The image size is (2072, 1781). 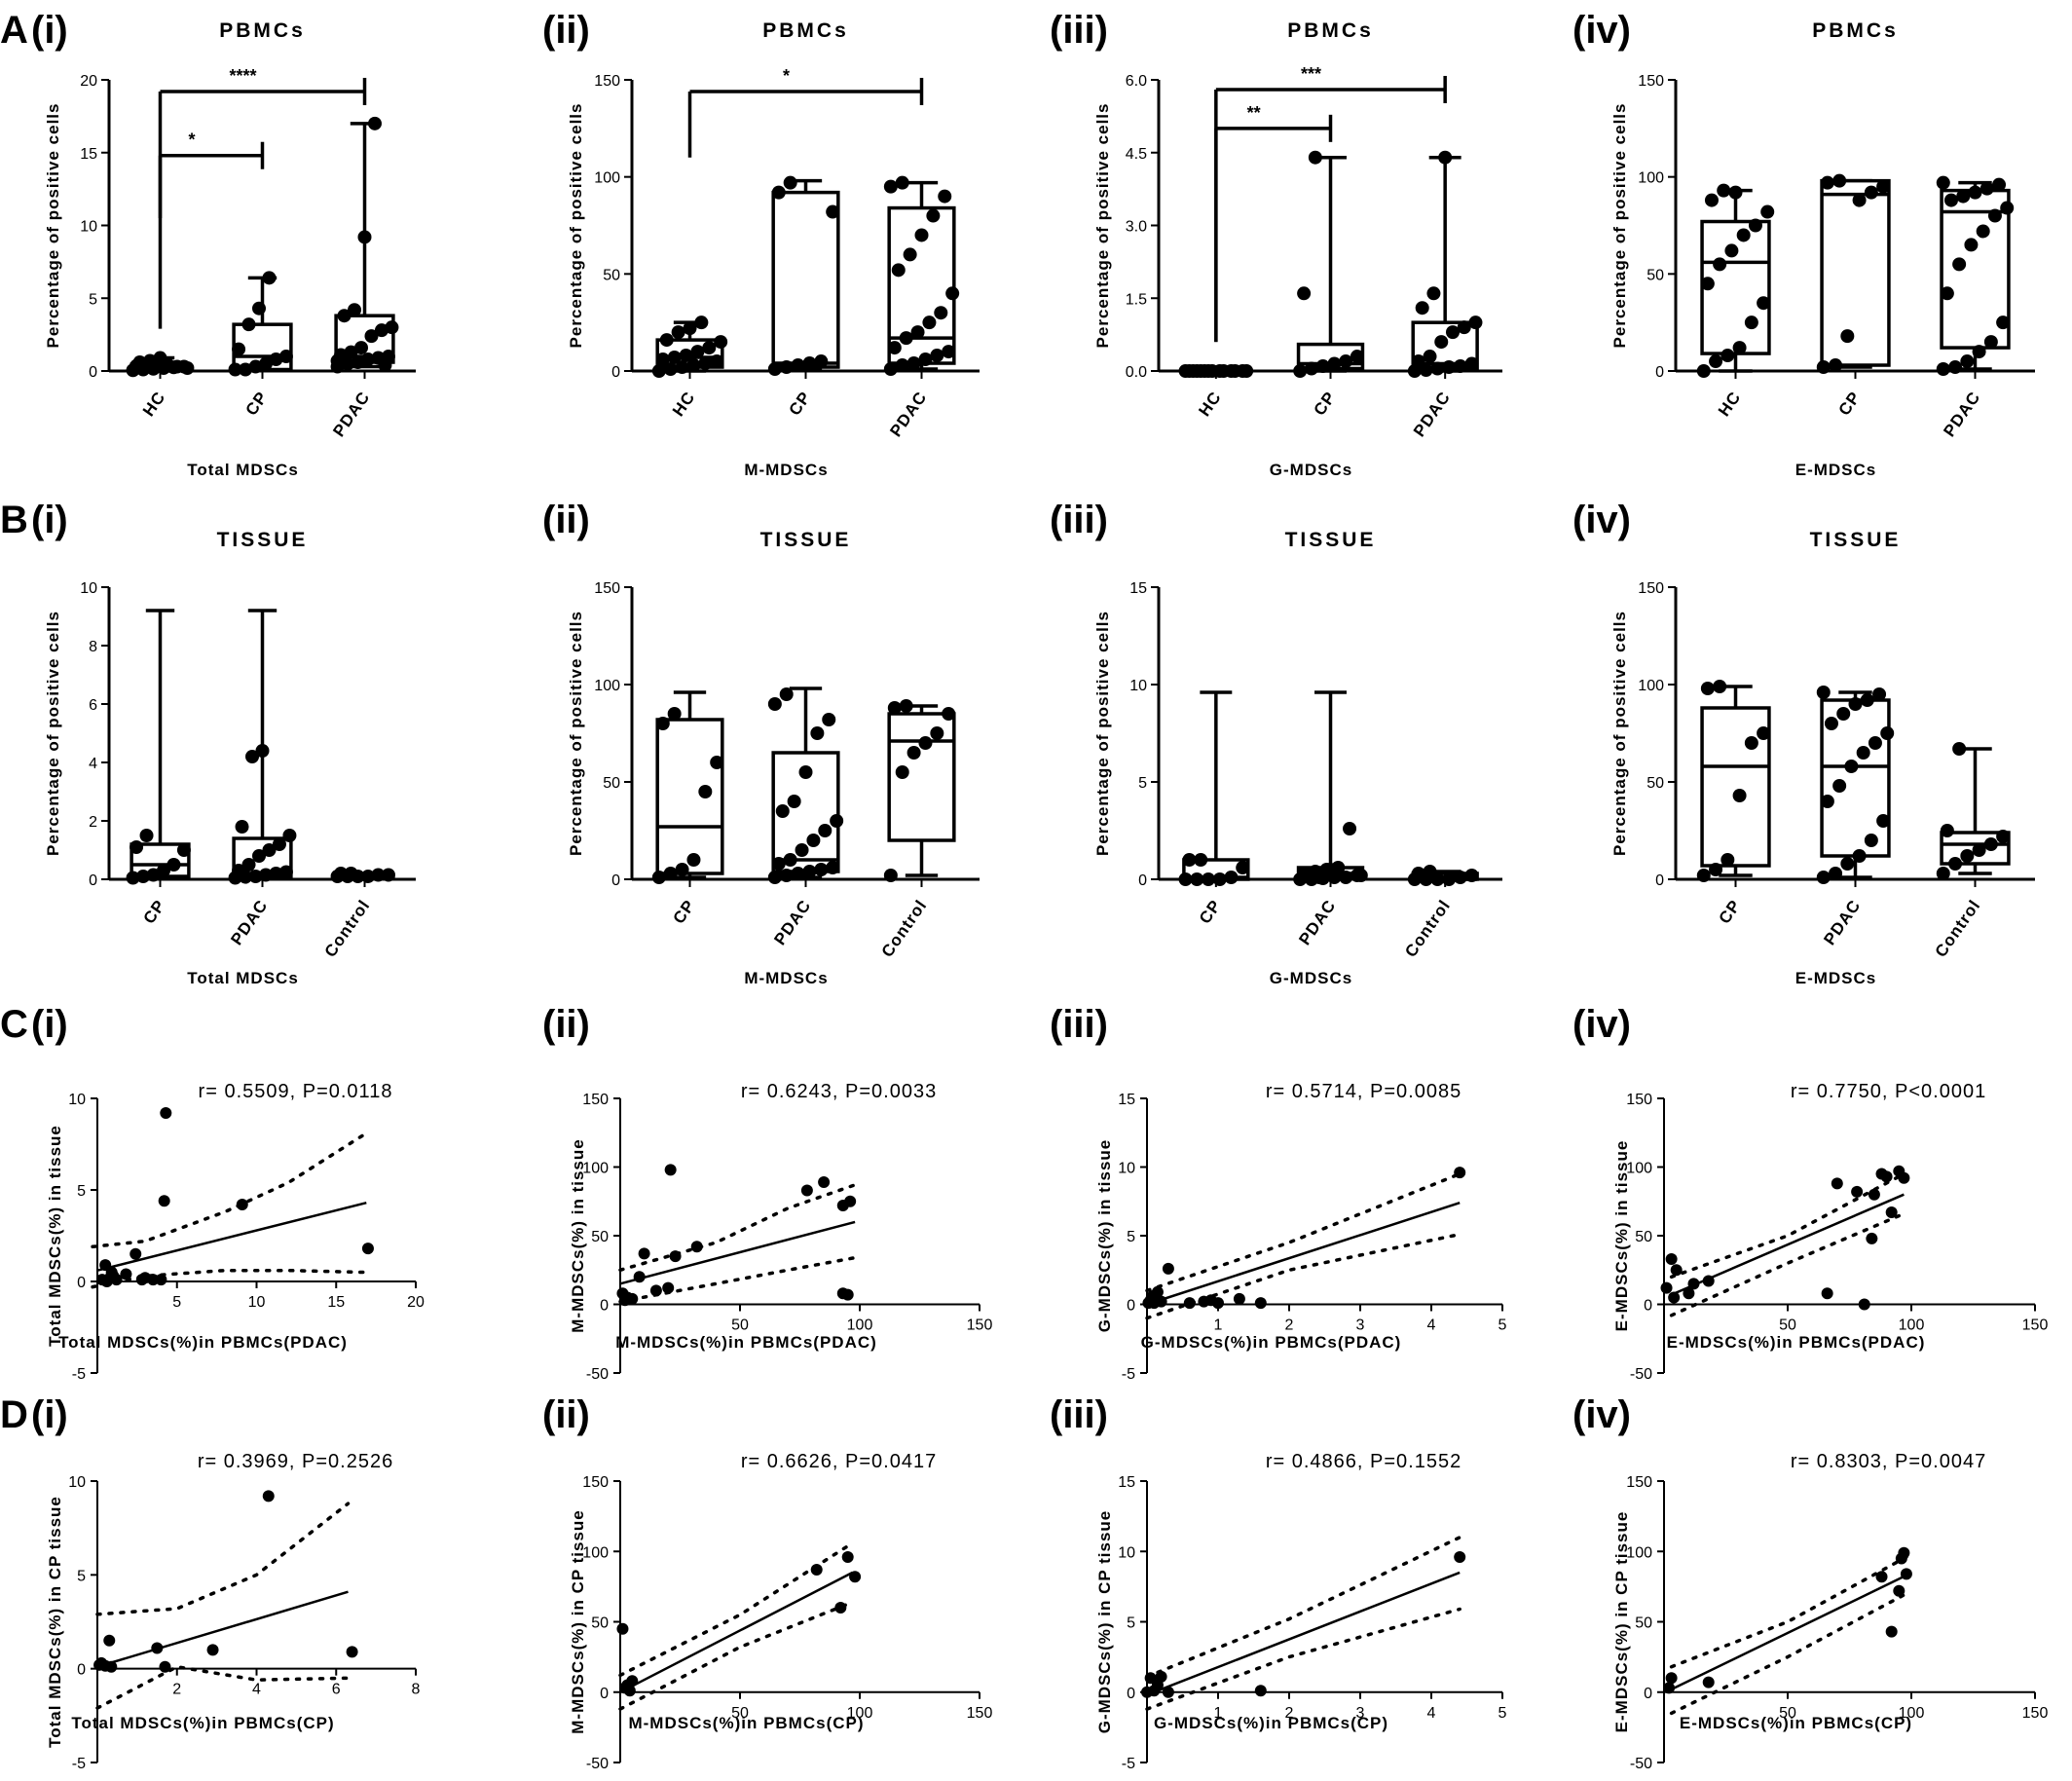 I want to click on category-label: Control, so click(x=1427, y=928).